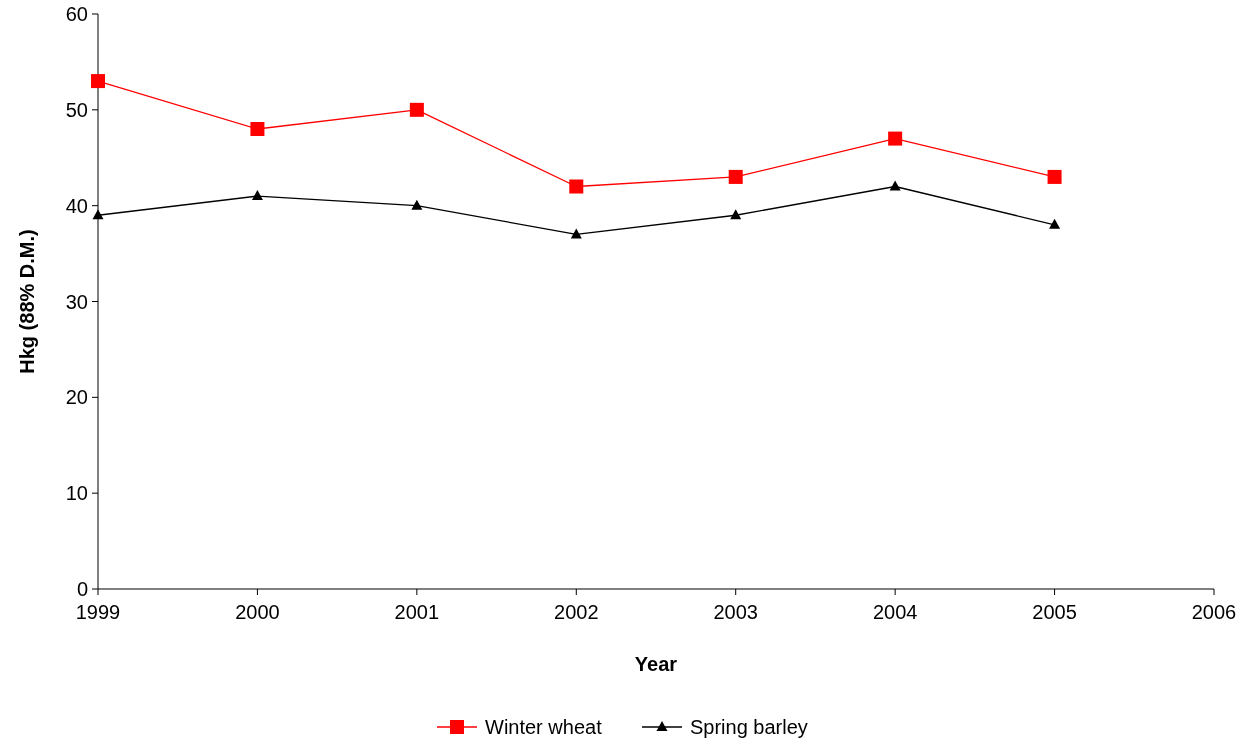  What do you see at coordinates (417, 612) in the screenshot?
I see `x-tick-label: 2001` at bounding box center [417, 612].